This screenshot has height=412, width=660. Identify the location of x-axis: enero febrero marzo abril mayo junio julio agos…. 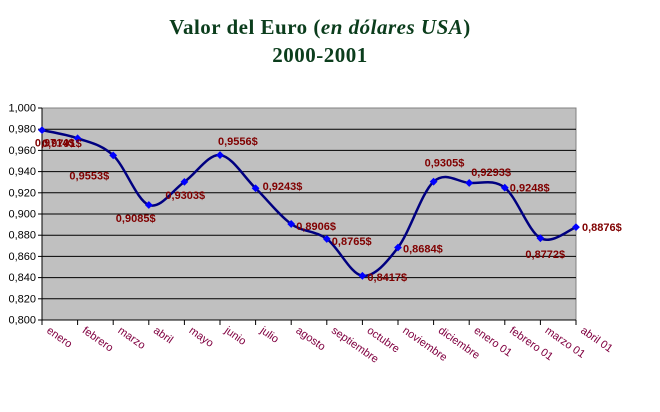
(328, 342).